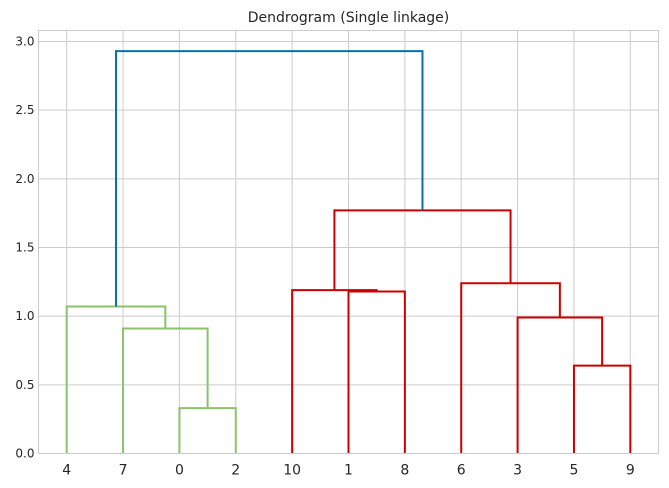 The image size is (669, 488). What do you see at coordinates (630, 471) in the screenshot?
I see `leaf-label: 9` at bounding box center [630, 471].